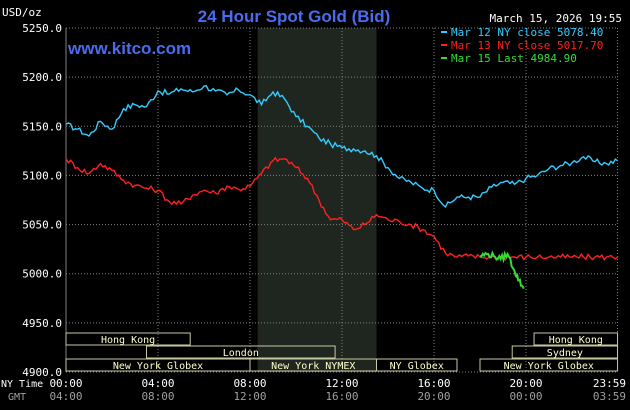  Describe the element at coordinates (42, 28) in the screenshot. I see `y-tick-label: 5250.0` at that location.